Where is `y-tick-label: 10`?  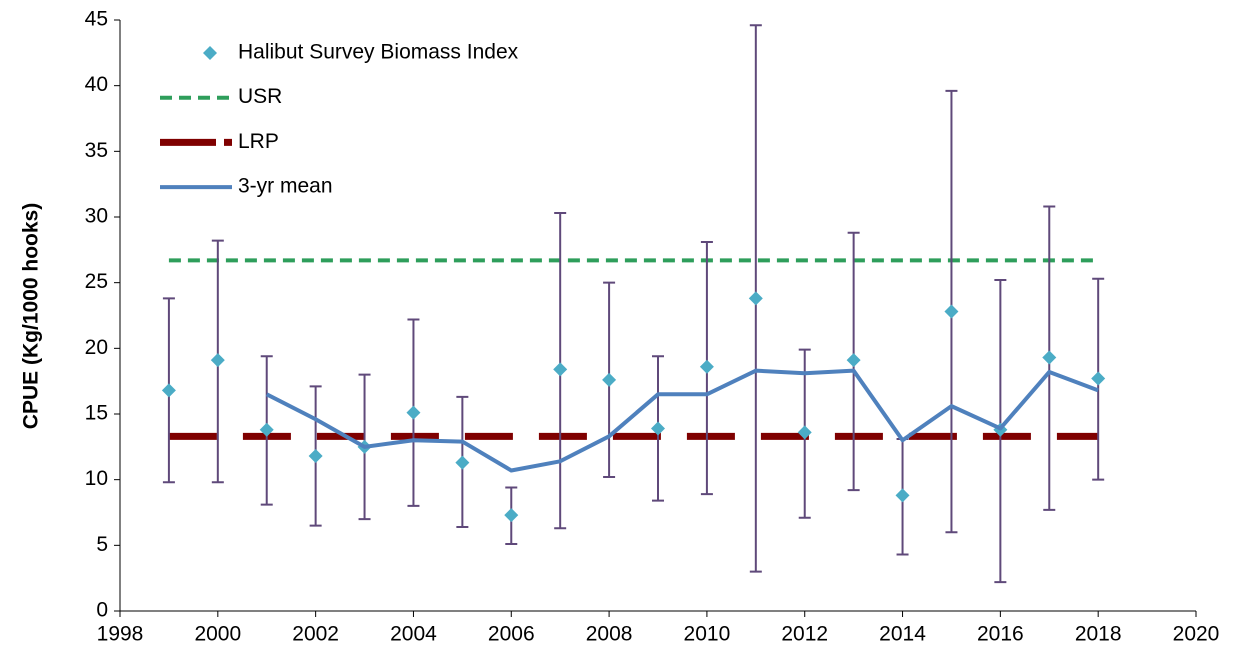 y-tick-label: 10 is located at coordinates (96, 478).